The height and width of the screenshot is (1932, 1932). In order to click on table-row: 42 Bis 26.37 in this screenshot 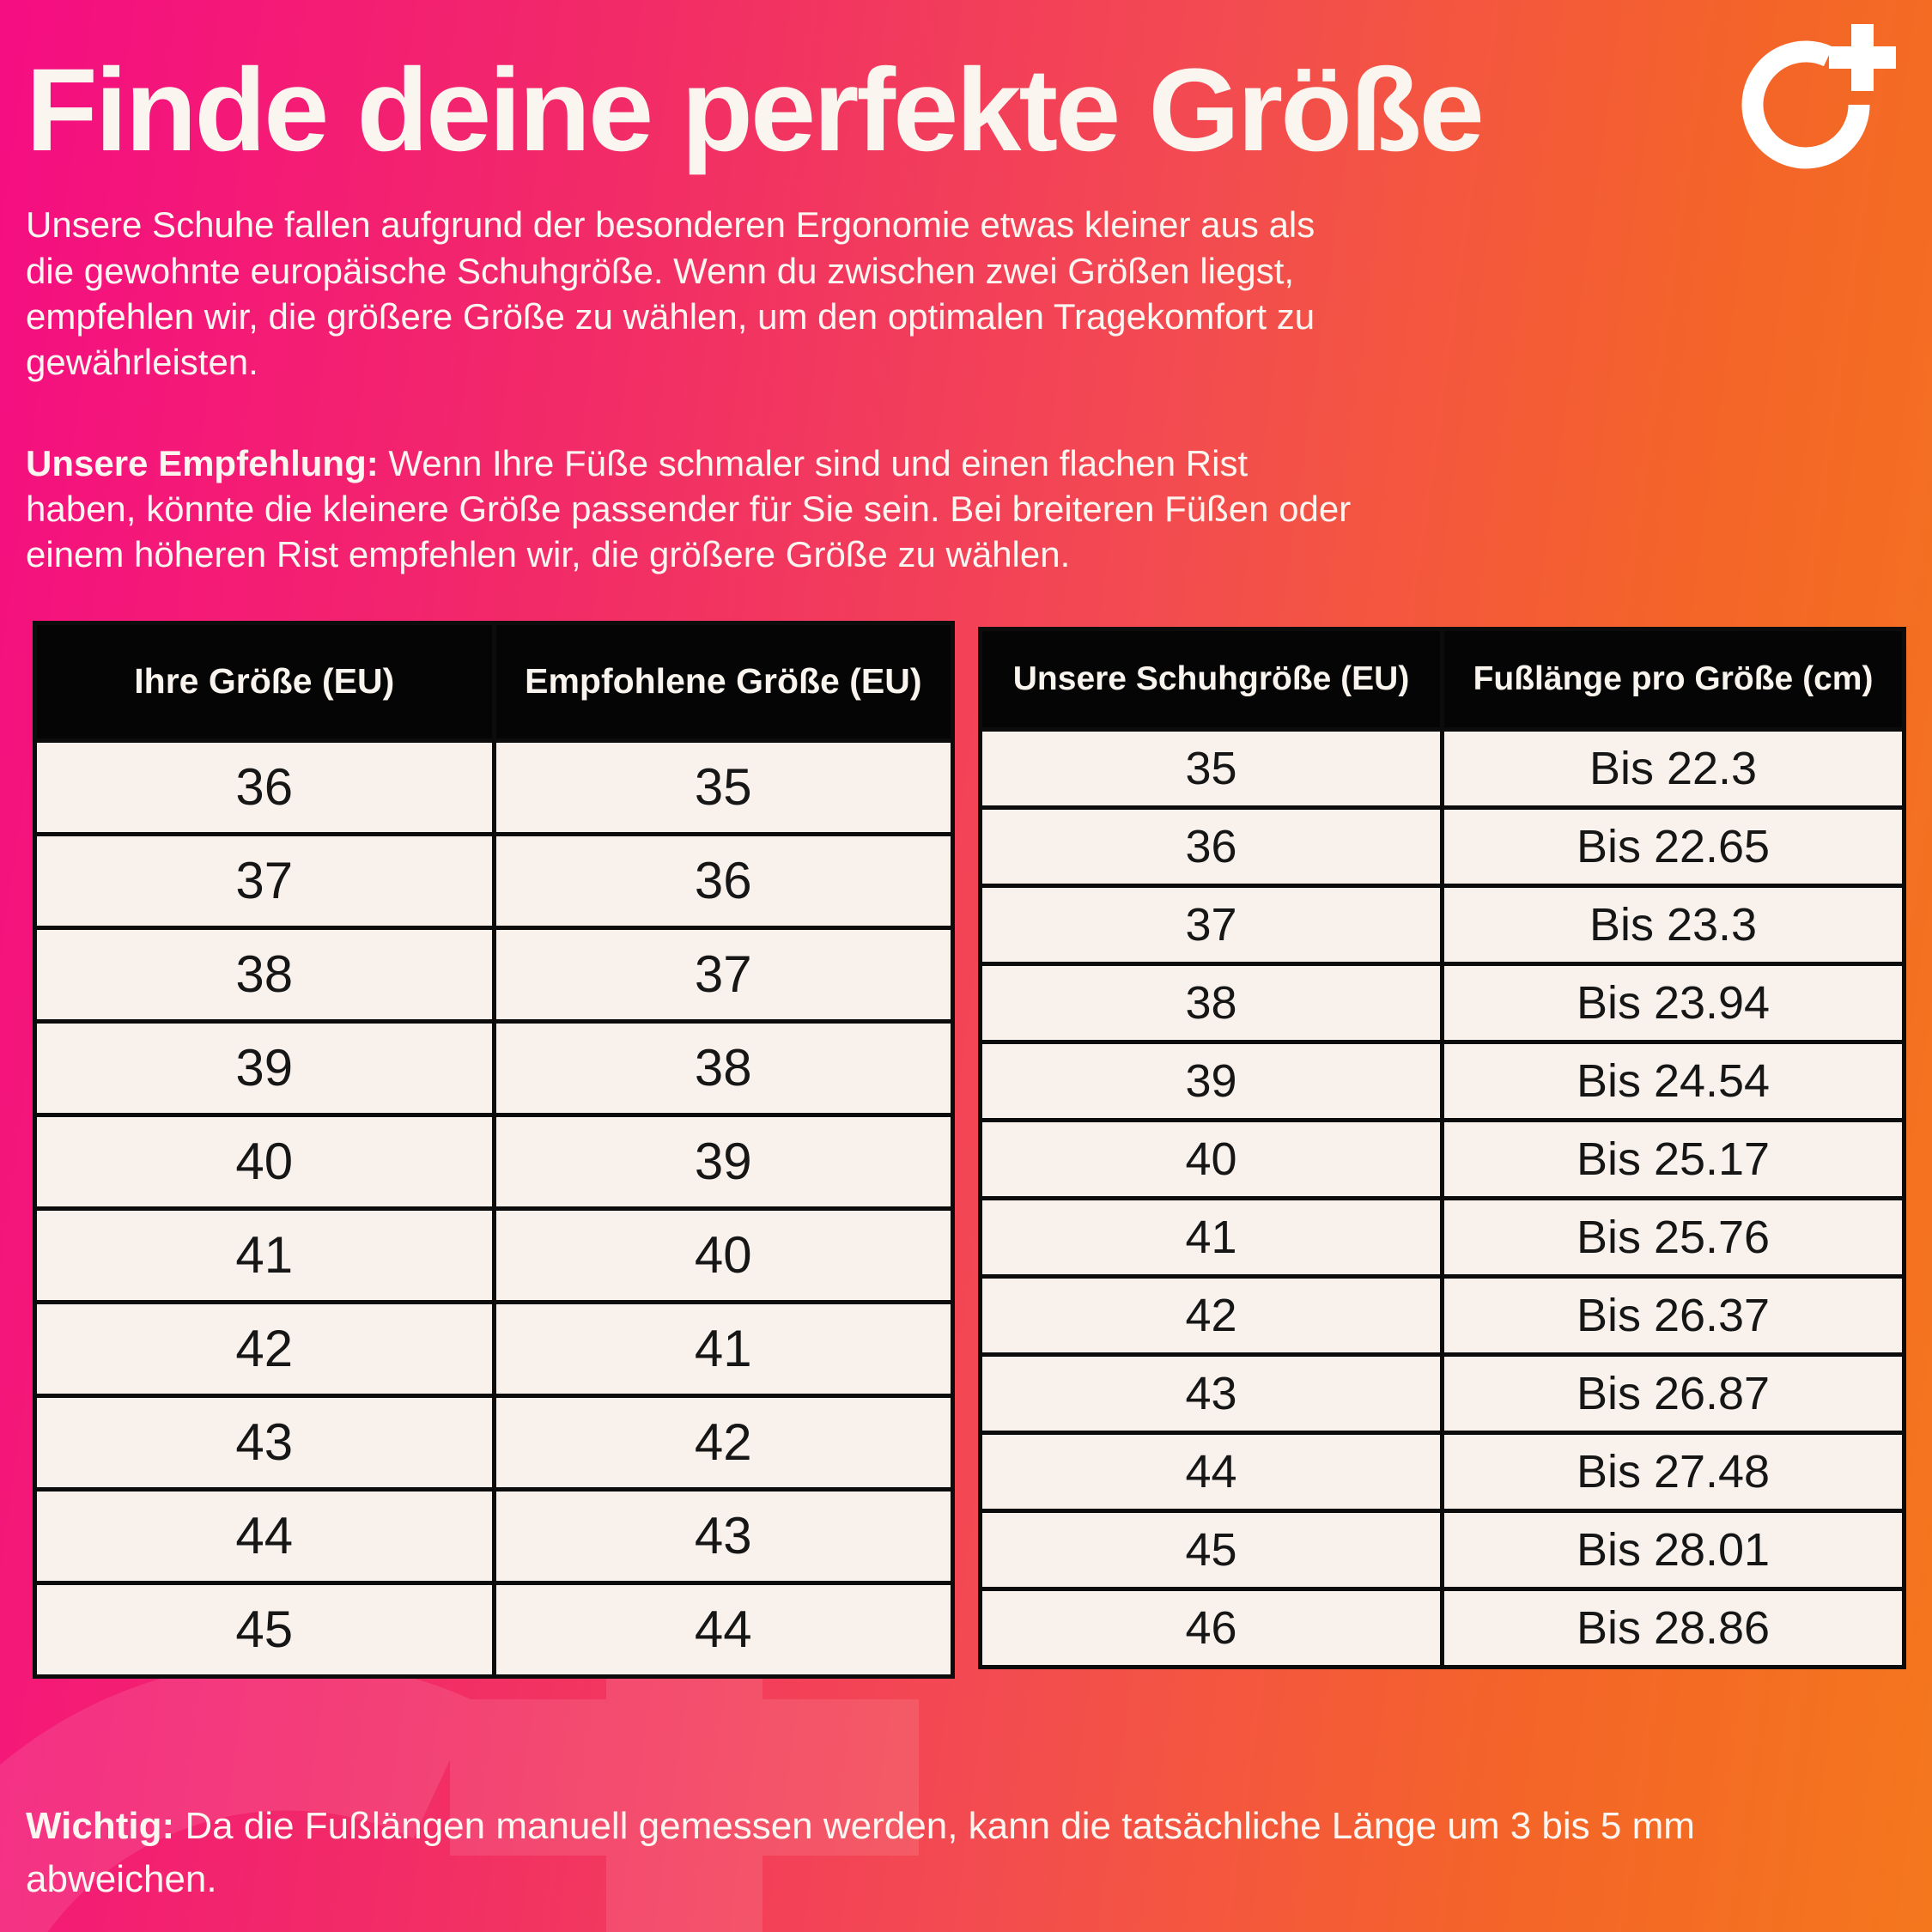, I will do `click(1442, 1315)`.